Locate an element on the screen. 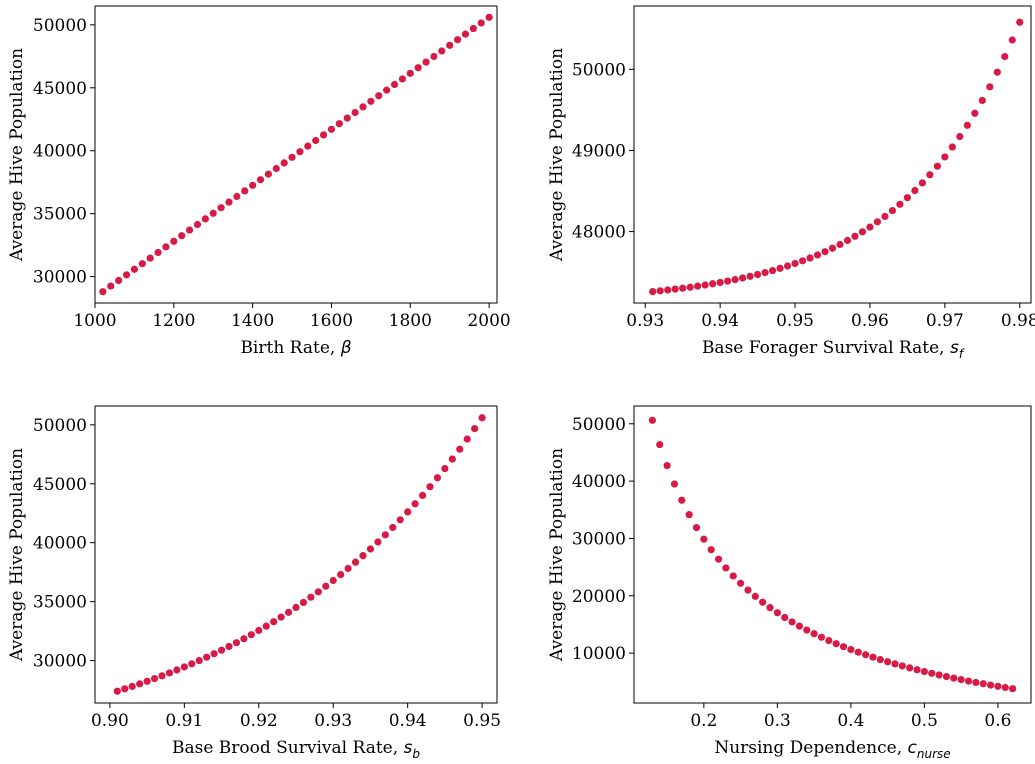  y-tick-label: 10000 is located at coordinates (599, 654).